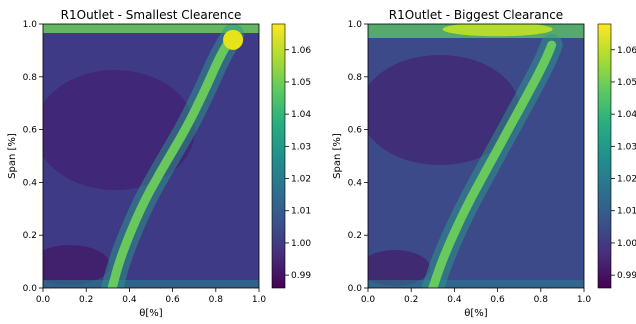  Describe the element at coordinates (151, 296) in the screenshot. I see `chart-left-x-axis: 0.0 0.2 0.4 0.6 0.8 1.0` at that location.